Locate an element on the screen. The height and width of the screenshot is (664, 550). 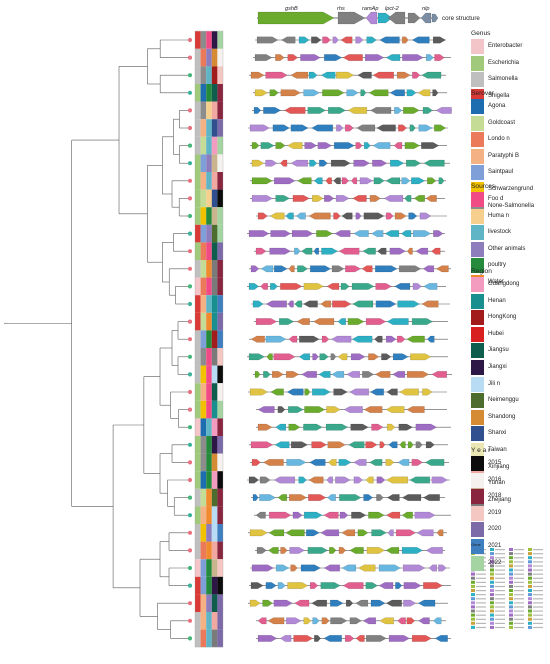
legend-label: Jiangxi is located at coordinates (497, 367).